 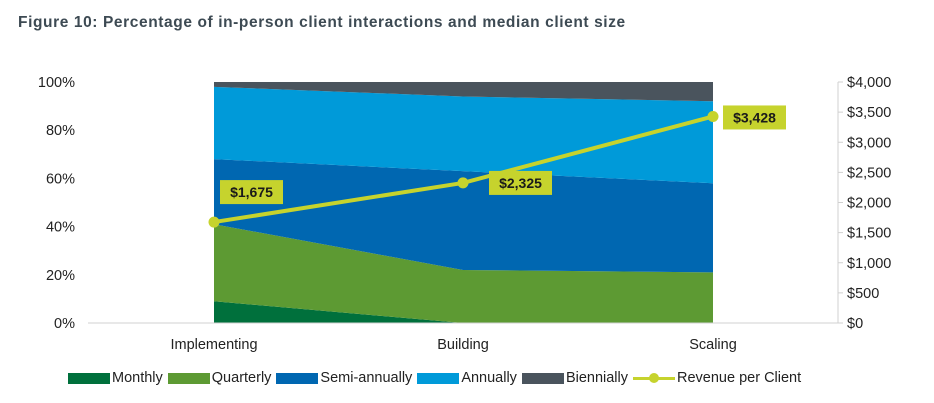 I want to click on data-label-text: $2,325, so click(x=520, y=183).